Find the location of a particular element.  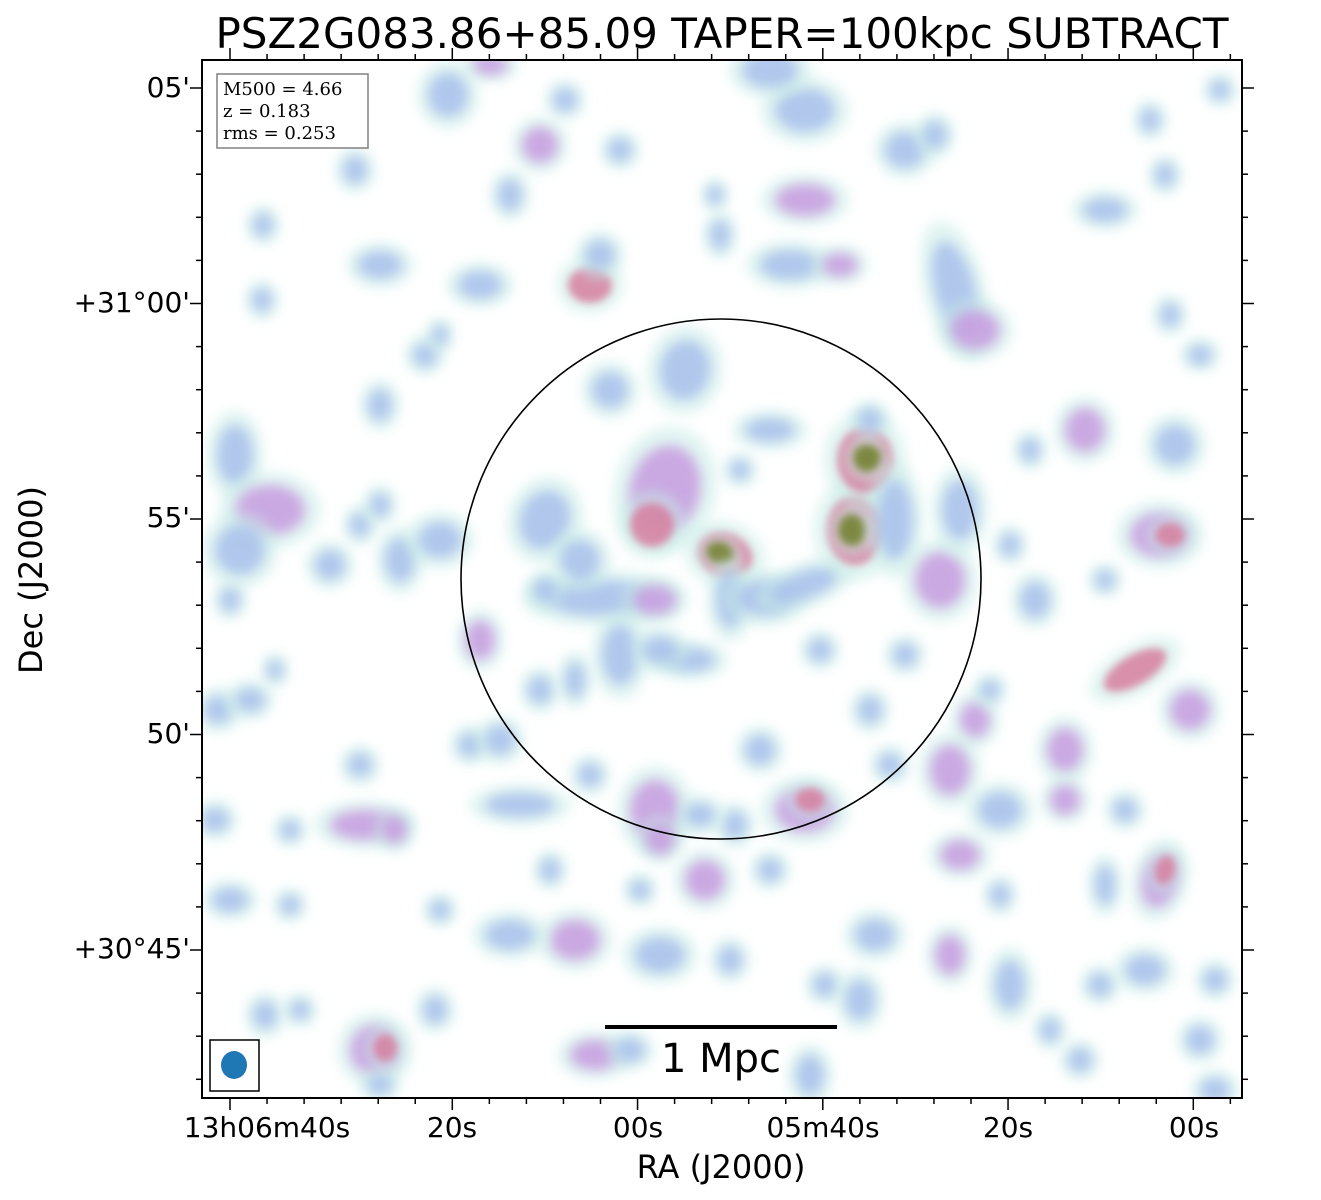

info-m500: M500 = 4.66 is located at coordinates (282, 89).